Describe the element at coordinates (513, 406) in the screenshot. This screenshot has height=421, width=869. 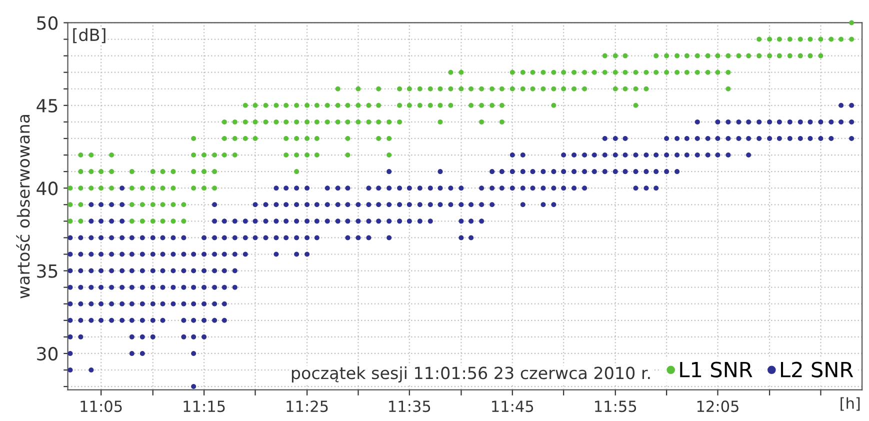
I see `x-tick-label: 11:45` at that location.